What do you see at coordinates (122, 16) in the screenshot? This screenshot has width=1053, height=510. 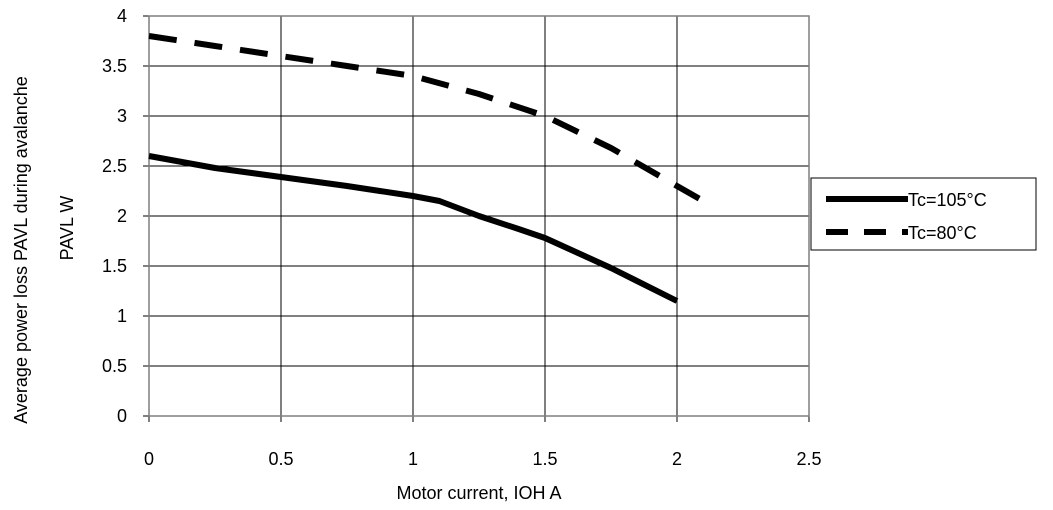 I see `y-tick-label: 4` at bounding box center [122, 16].